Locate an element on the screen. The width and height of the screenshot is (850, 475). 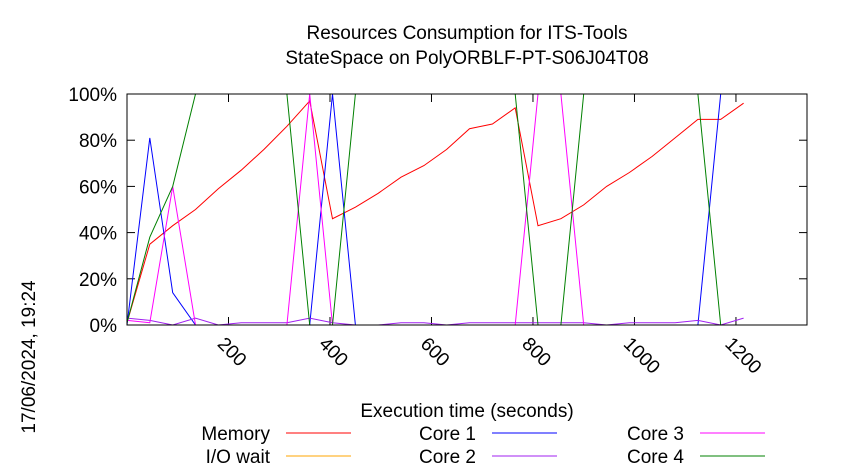
legend-label-core-2: Core 2 is located at coordinates (447, 457).